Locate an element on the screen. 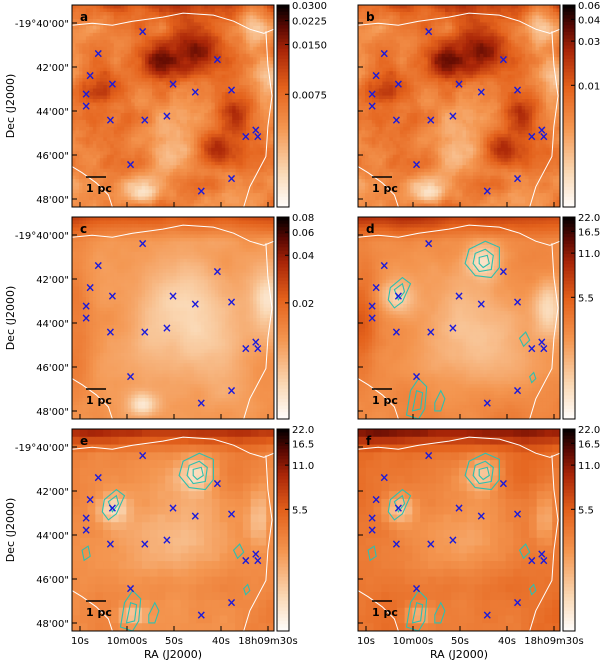 The width and height of the screenshot is (600, 661). panel-label: f is located at coordinates (369, 441).